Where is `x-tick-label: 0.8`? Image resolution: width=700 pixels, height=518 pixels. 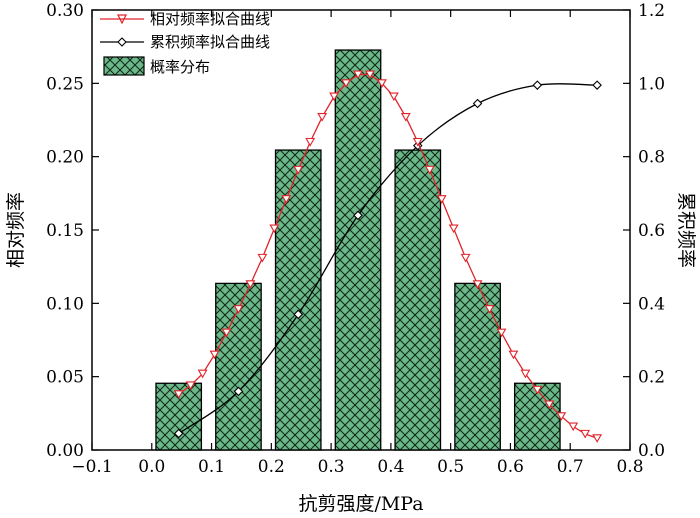 x-tick-label: 0.8 is located at coordinates (629, 467).